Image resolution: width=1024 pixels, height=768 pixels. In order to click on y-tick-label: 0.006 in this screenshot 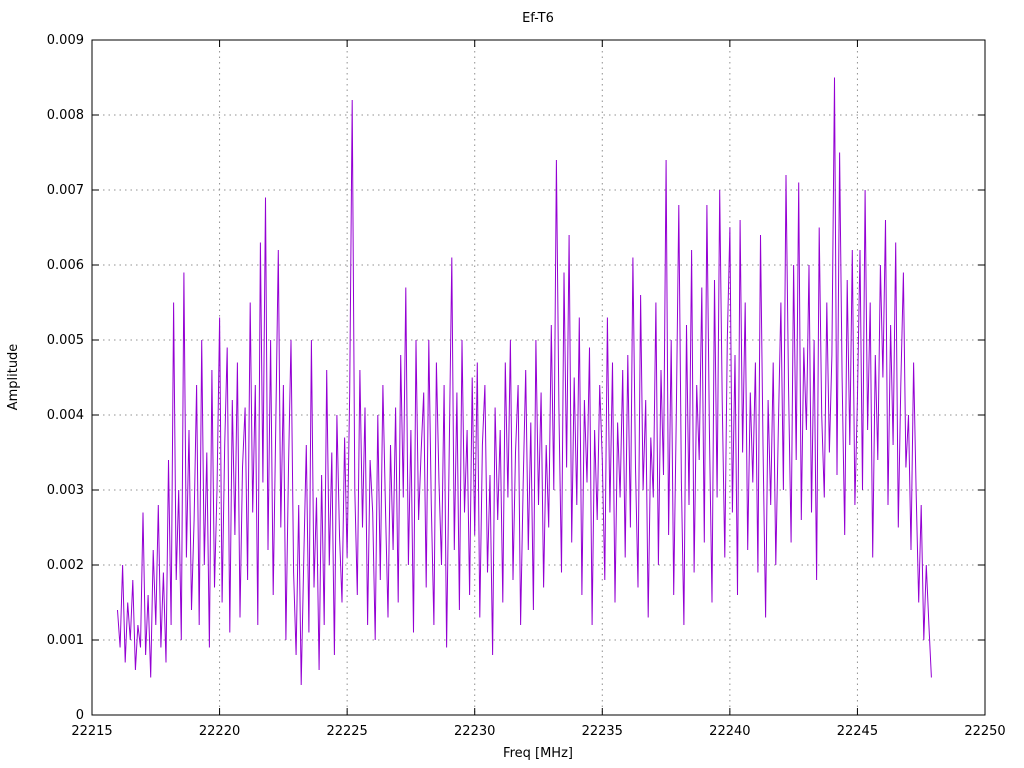, I will do `click(65, 265)`.